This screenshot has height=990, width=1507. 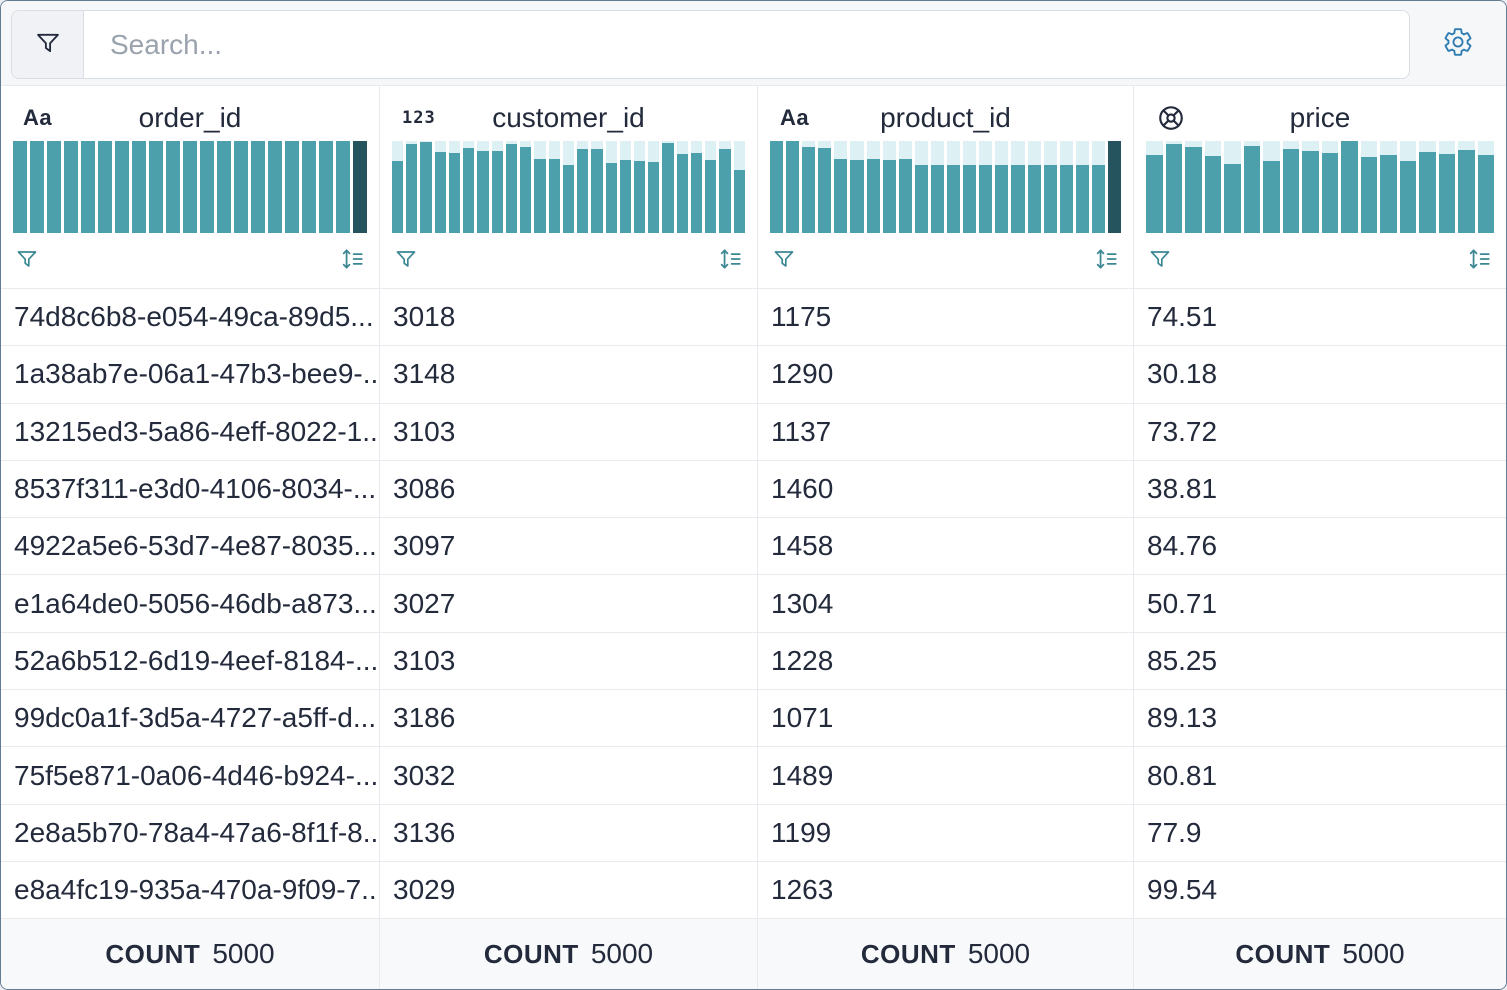 I want to click on table-cell: 50.71, so click(x=1320, y=602).